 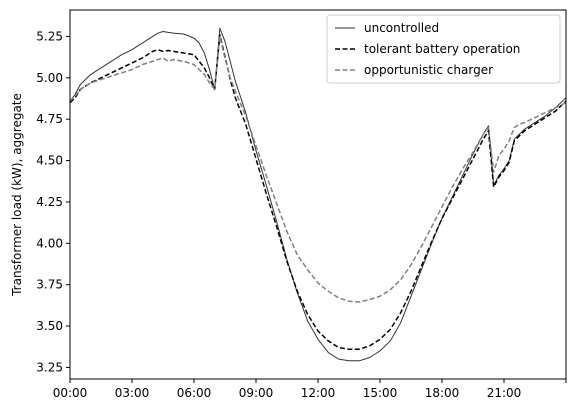 What do you see at coordinates (49, 36) in the screenshot?
I see `y-tick-label: 5.25` at bounding box center [49, 36].